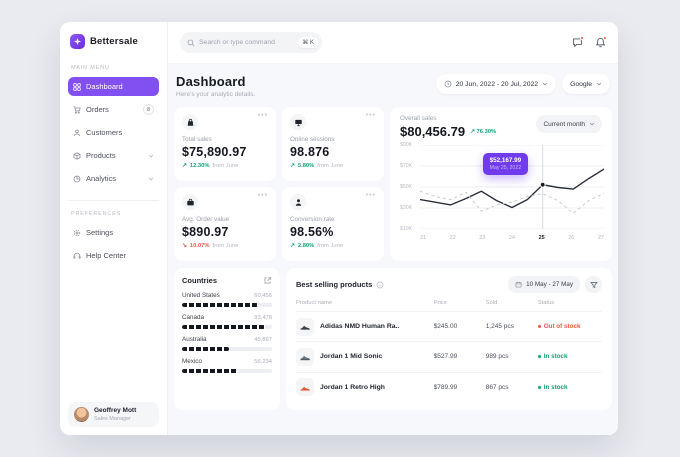 This screenshot has width=680, height=457. Describe the element at coordinates (267, 280) in the screenshot. I see `external-link-button` at that location.